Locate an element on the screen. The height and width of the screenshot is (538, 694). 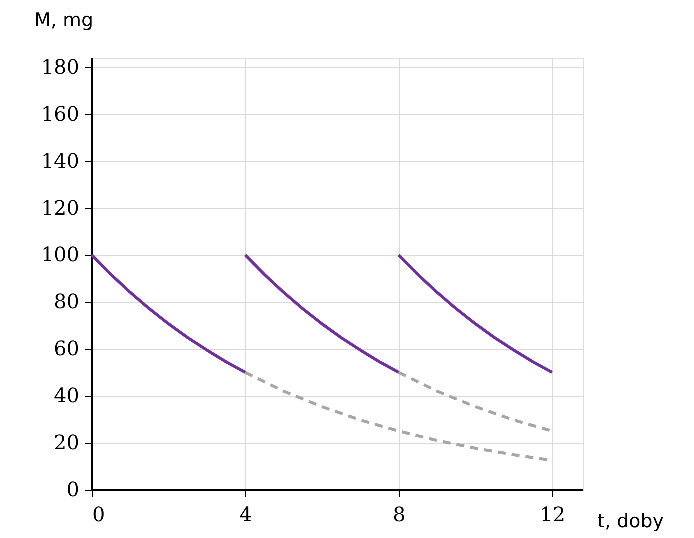
y-tick-label: 160 is located at coordinates (60, 114).